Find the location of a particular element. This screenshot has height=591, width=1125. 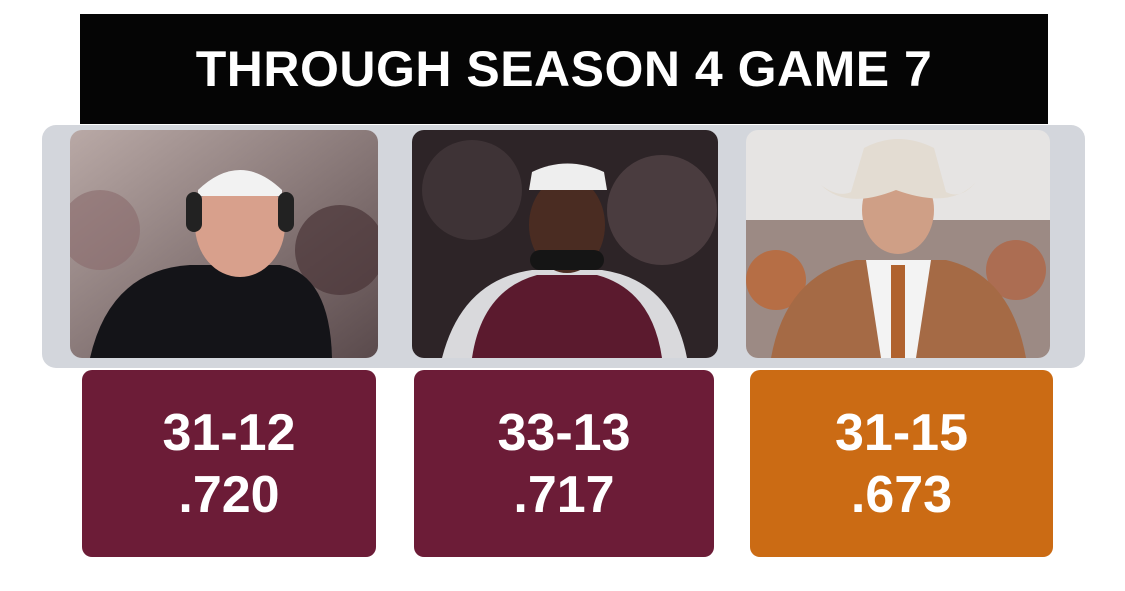

record: 31-12 is located at coordinates (229, 432).